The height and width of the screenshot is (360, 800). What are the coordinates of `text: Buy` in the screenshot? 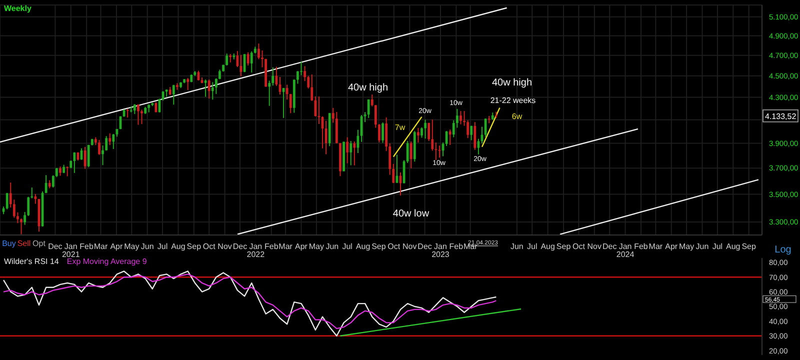 It's located at (9, 243).